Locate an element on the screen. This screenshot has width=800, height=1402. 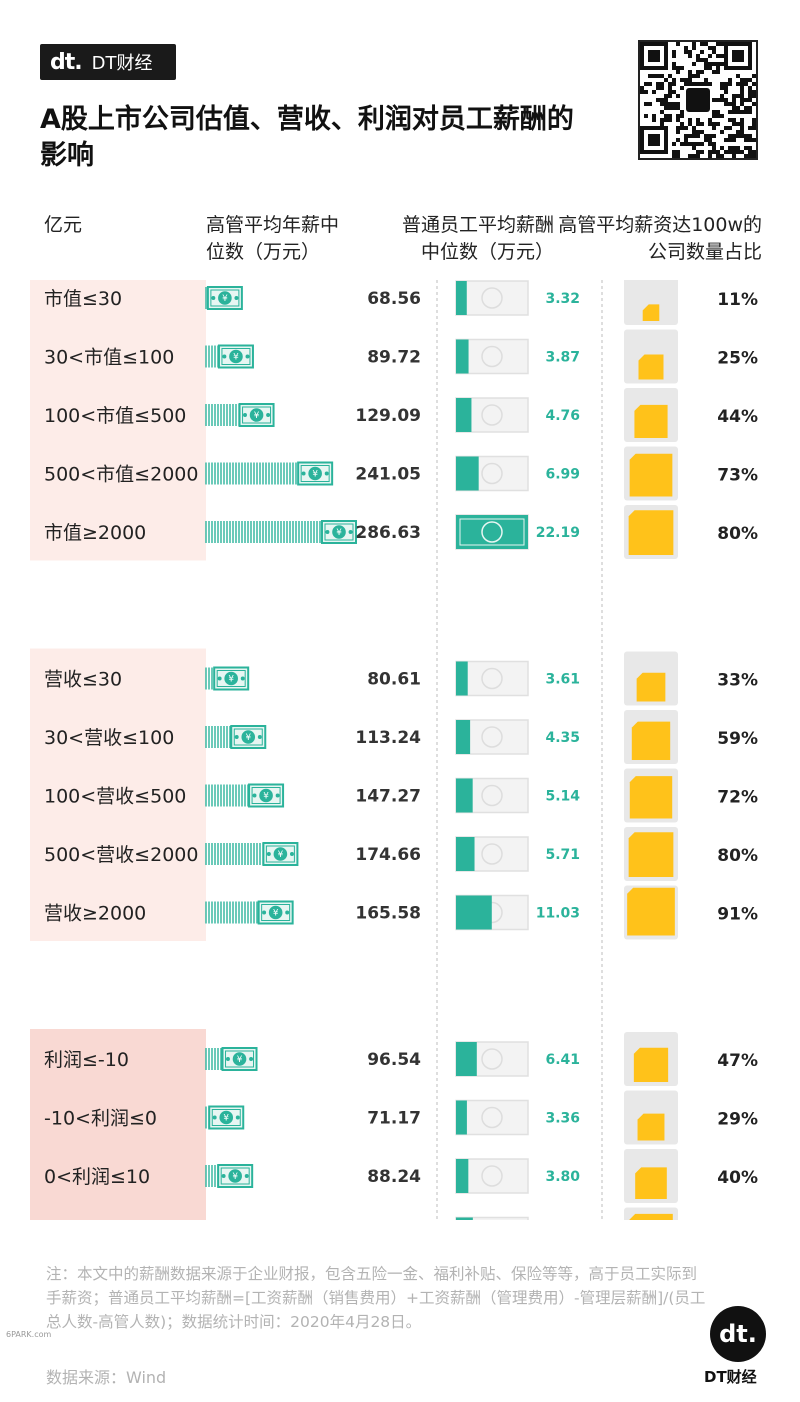
exec-salary-value: 96.54 is located at coordinates (394, 1060).